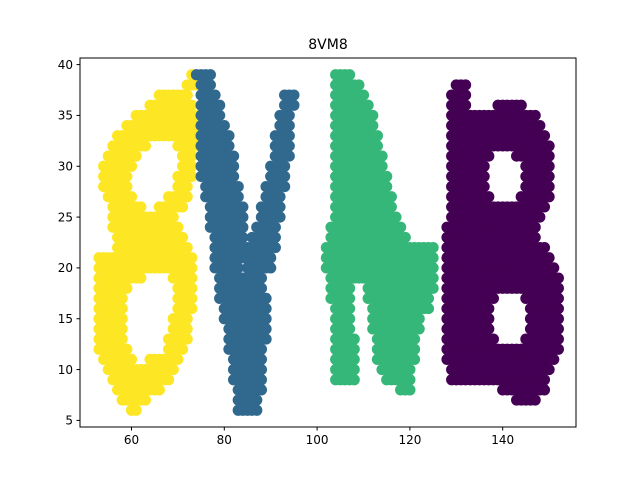 Image resolution: width=640 pixels, height=484 pixels. Describe the element at coordinates (317, 440) in the screenshot. I see `x-tick-label: 100` at that location.